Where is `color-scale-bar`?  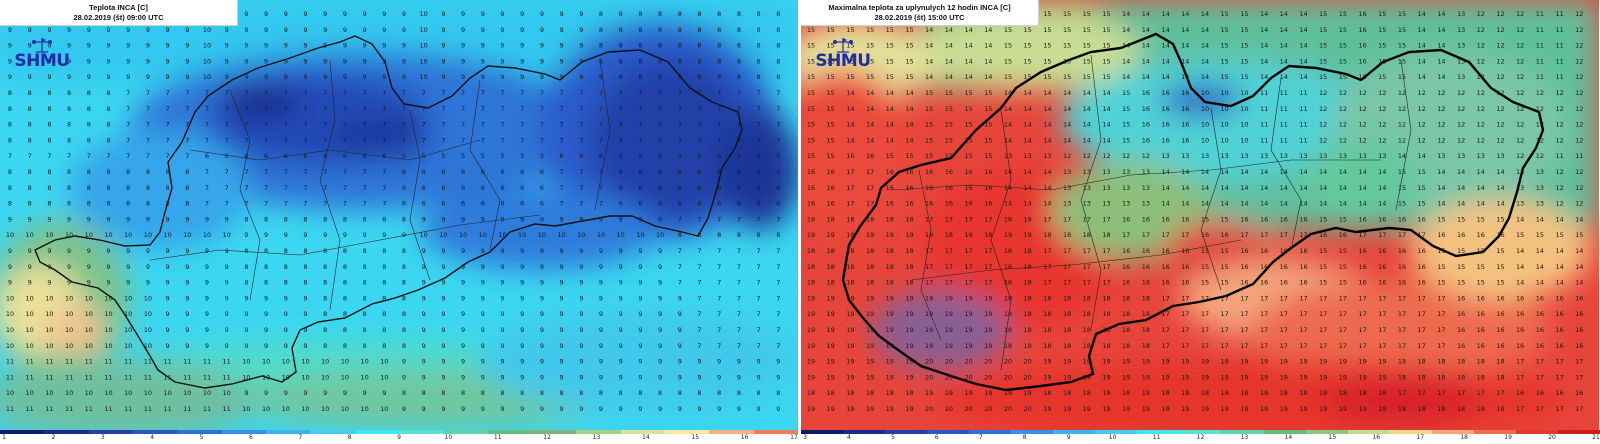 color-scale-bar is located at coordinates (1200, 432).